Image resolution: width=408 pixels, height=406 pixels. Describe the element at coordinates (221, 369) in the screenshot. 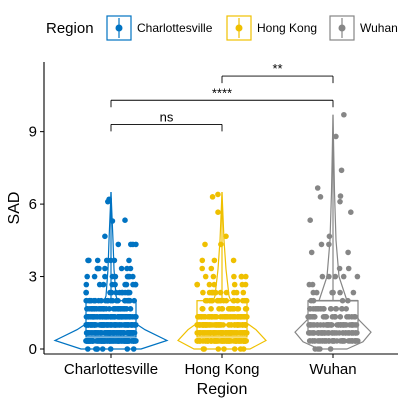

I see `x-tick-label: Hong Kong` at that location.